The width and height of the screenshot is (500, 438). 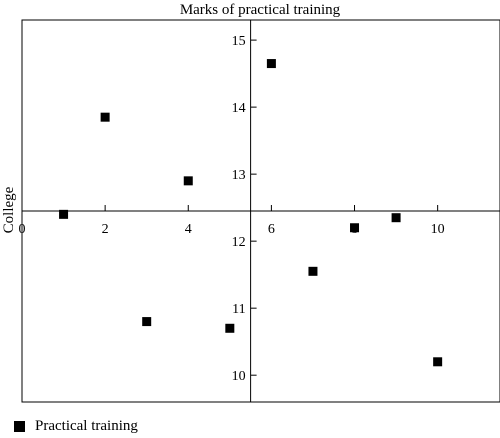 What do you see at coordinates (86, 425) in the screenshot?
I see `legend-label: Practical training` at bounding box center [86, 425].